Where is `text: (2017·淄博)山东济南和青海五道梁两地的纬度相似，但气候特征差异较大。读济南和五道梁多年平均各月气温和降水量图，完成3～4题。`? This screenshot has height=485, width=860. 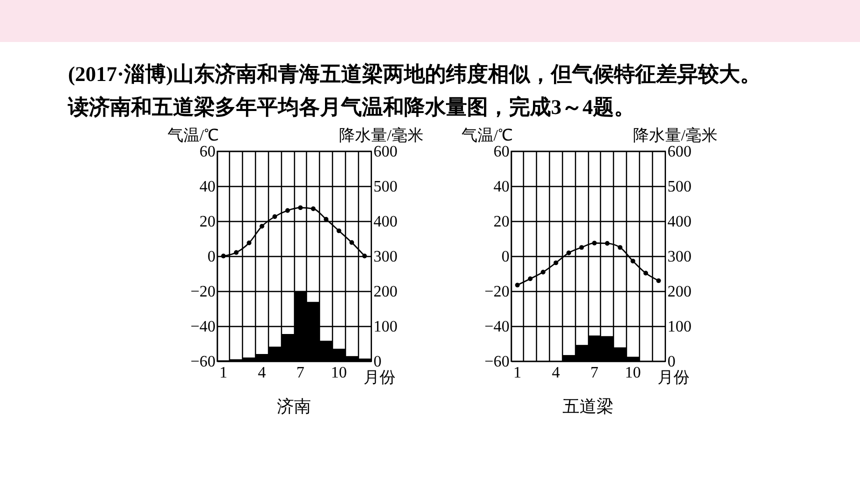
text: (2017·淄博)山东济南和青海五道梁两地的纬度相似，但气候特征差异较大。读济南和五道梁多年平均各月气温和降水量图，完成3～4题。 is located at coordinates (415, 91).